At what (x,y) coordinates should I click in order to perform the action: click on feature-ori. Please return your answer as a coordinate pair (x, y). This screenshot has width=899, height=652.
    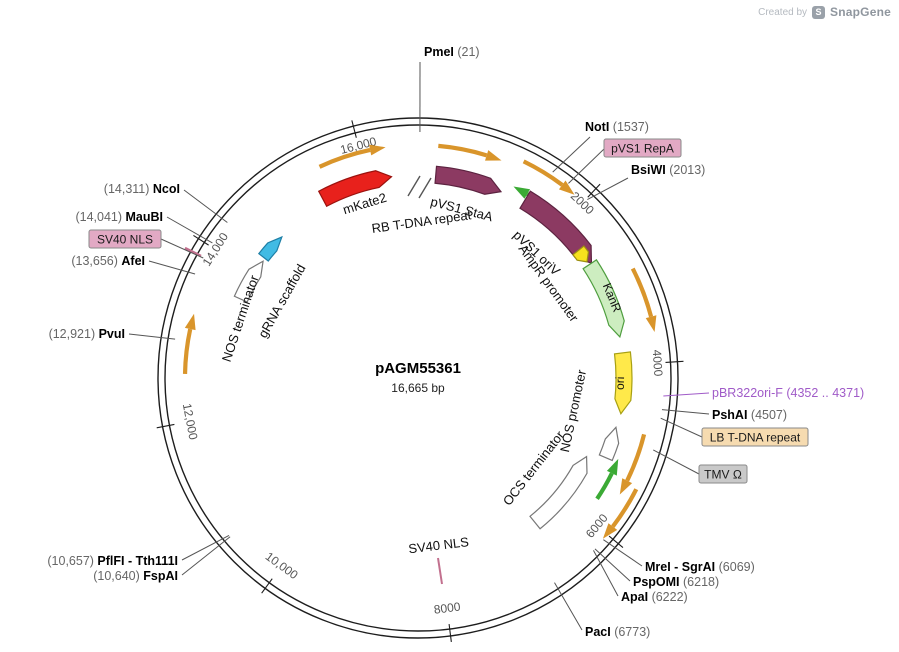
    Looking at the image, I should click on (623, 383).